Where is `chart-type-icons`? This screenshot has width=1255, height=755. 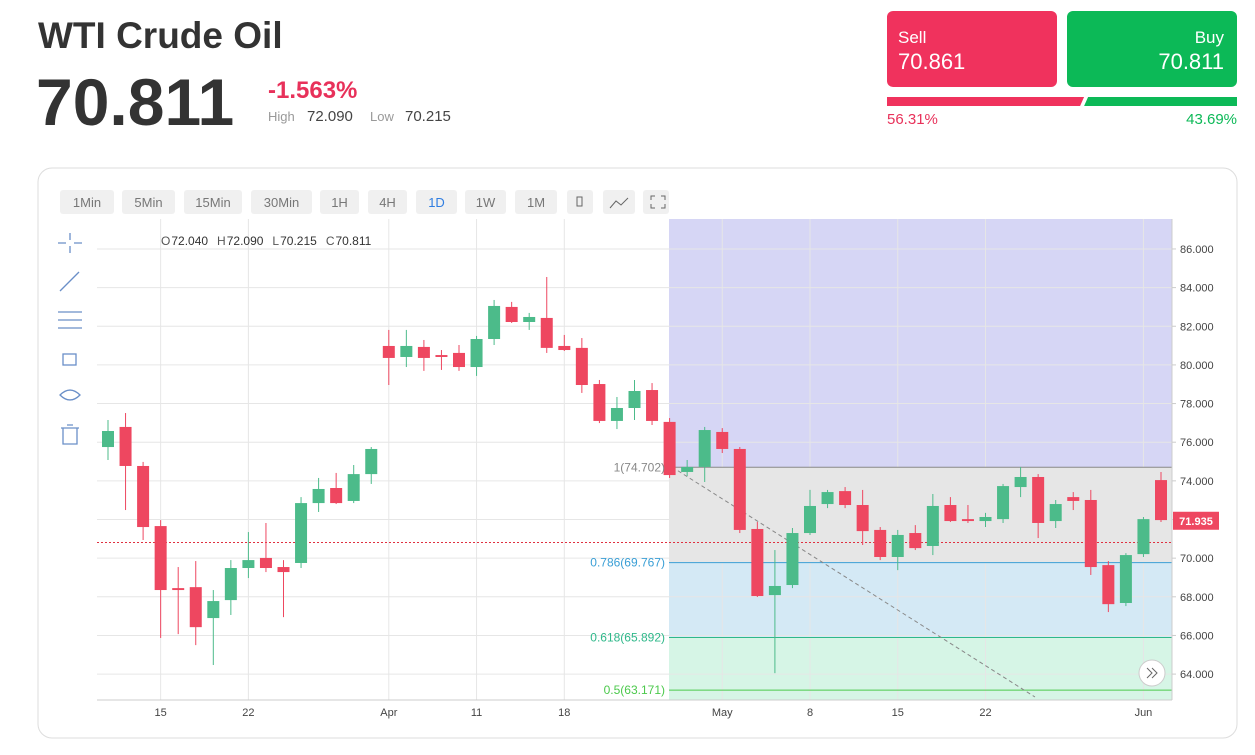 chart-type-icons is located at coordinates (618, 202).